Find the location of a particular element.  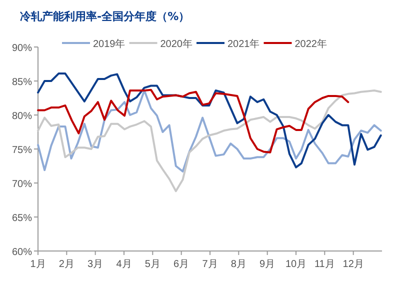

y-tick-label: 75% is located at coordinates (22, 150).